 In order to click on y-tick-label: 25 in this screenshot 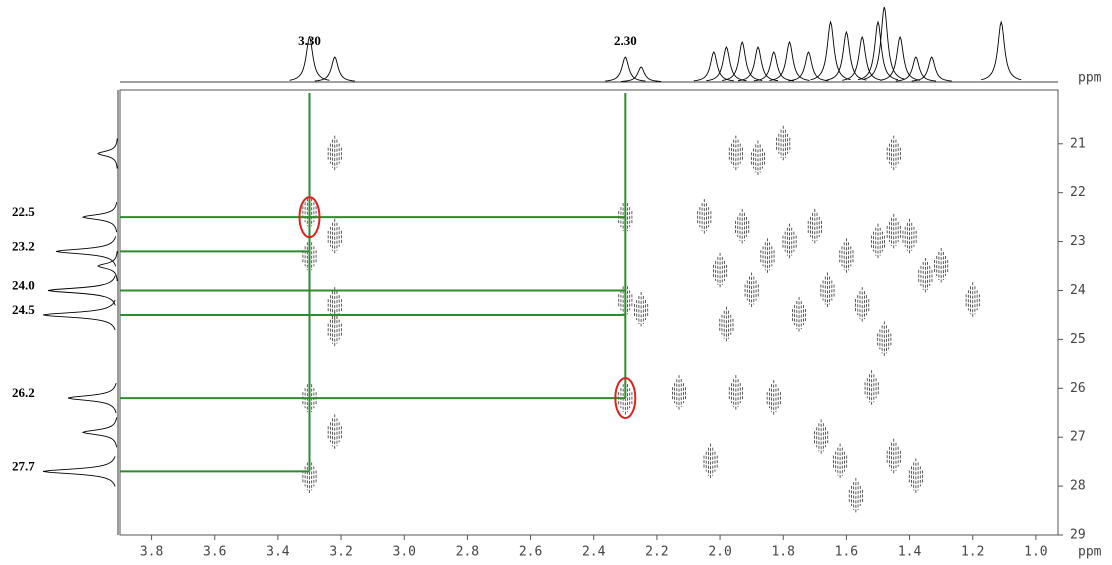, I will do `click(1078, 339)`.